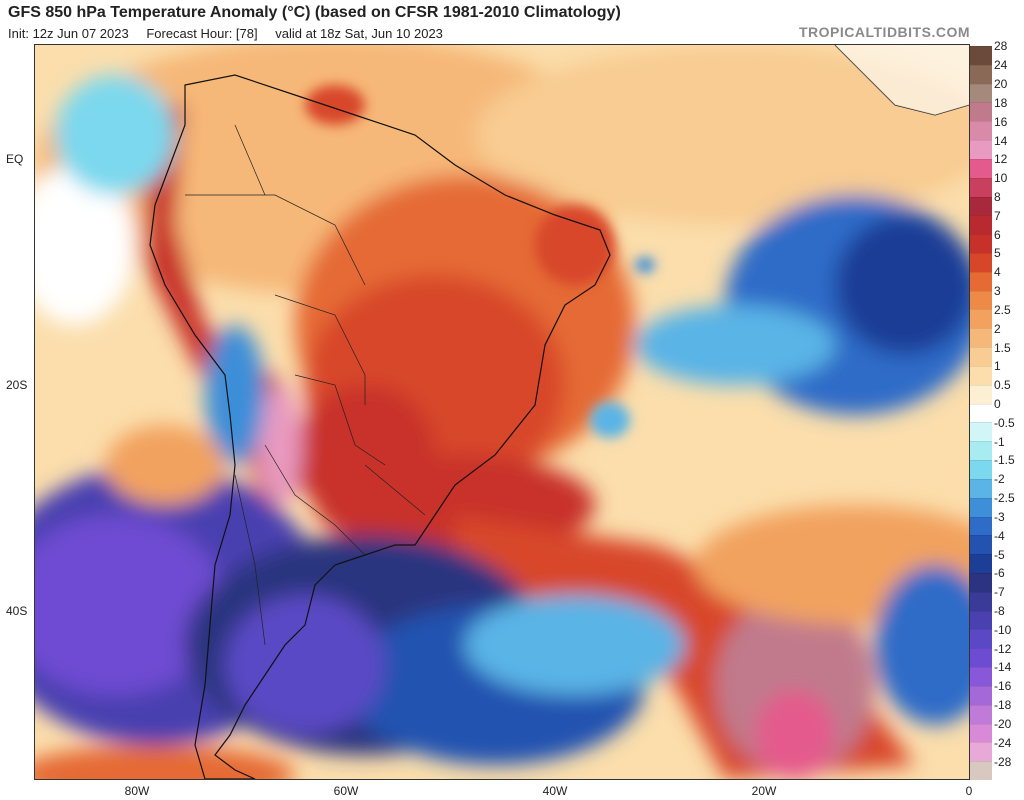 The height and width of the screenshot is (800, 1024). I want to click on legend-label: 24, so click(1001, 65).